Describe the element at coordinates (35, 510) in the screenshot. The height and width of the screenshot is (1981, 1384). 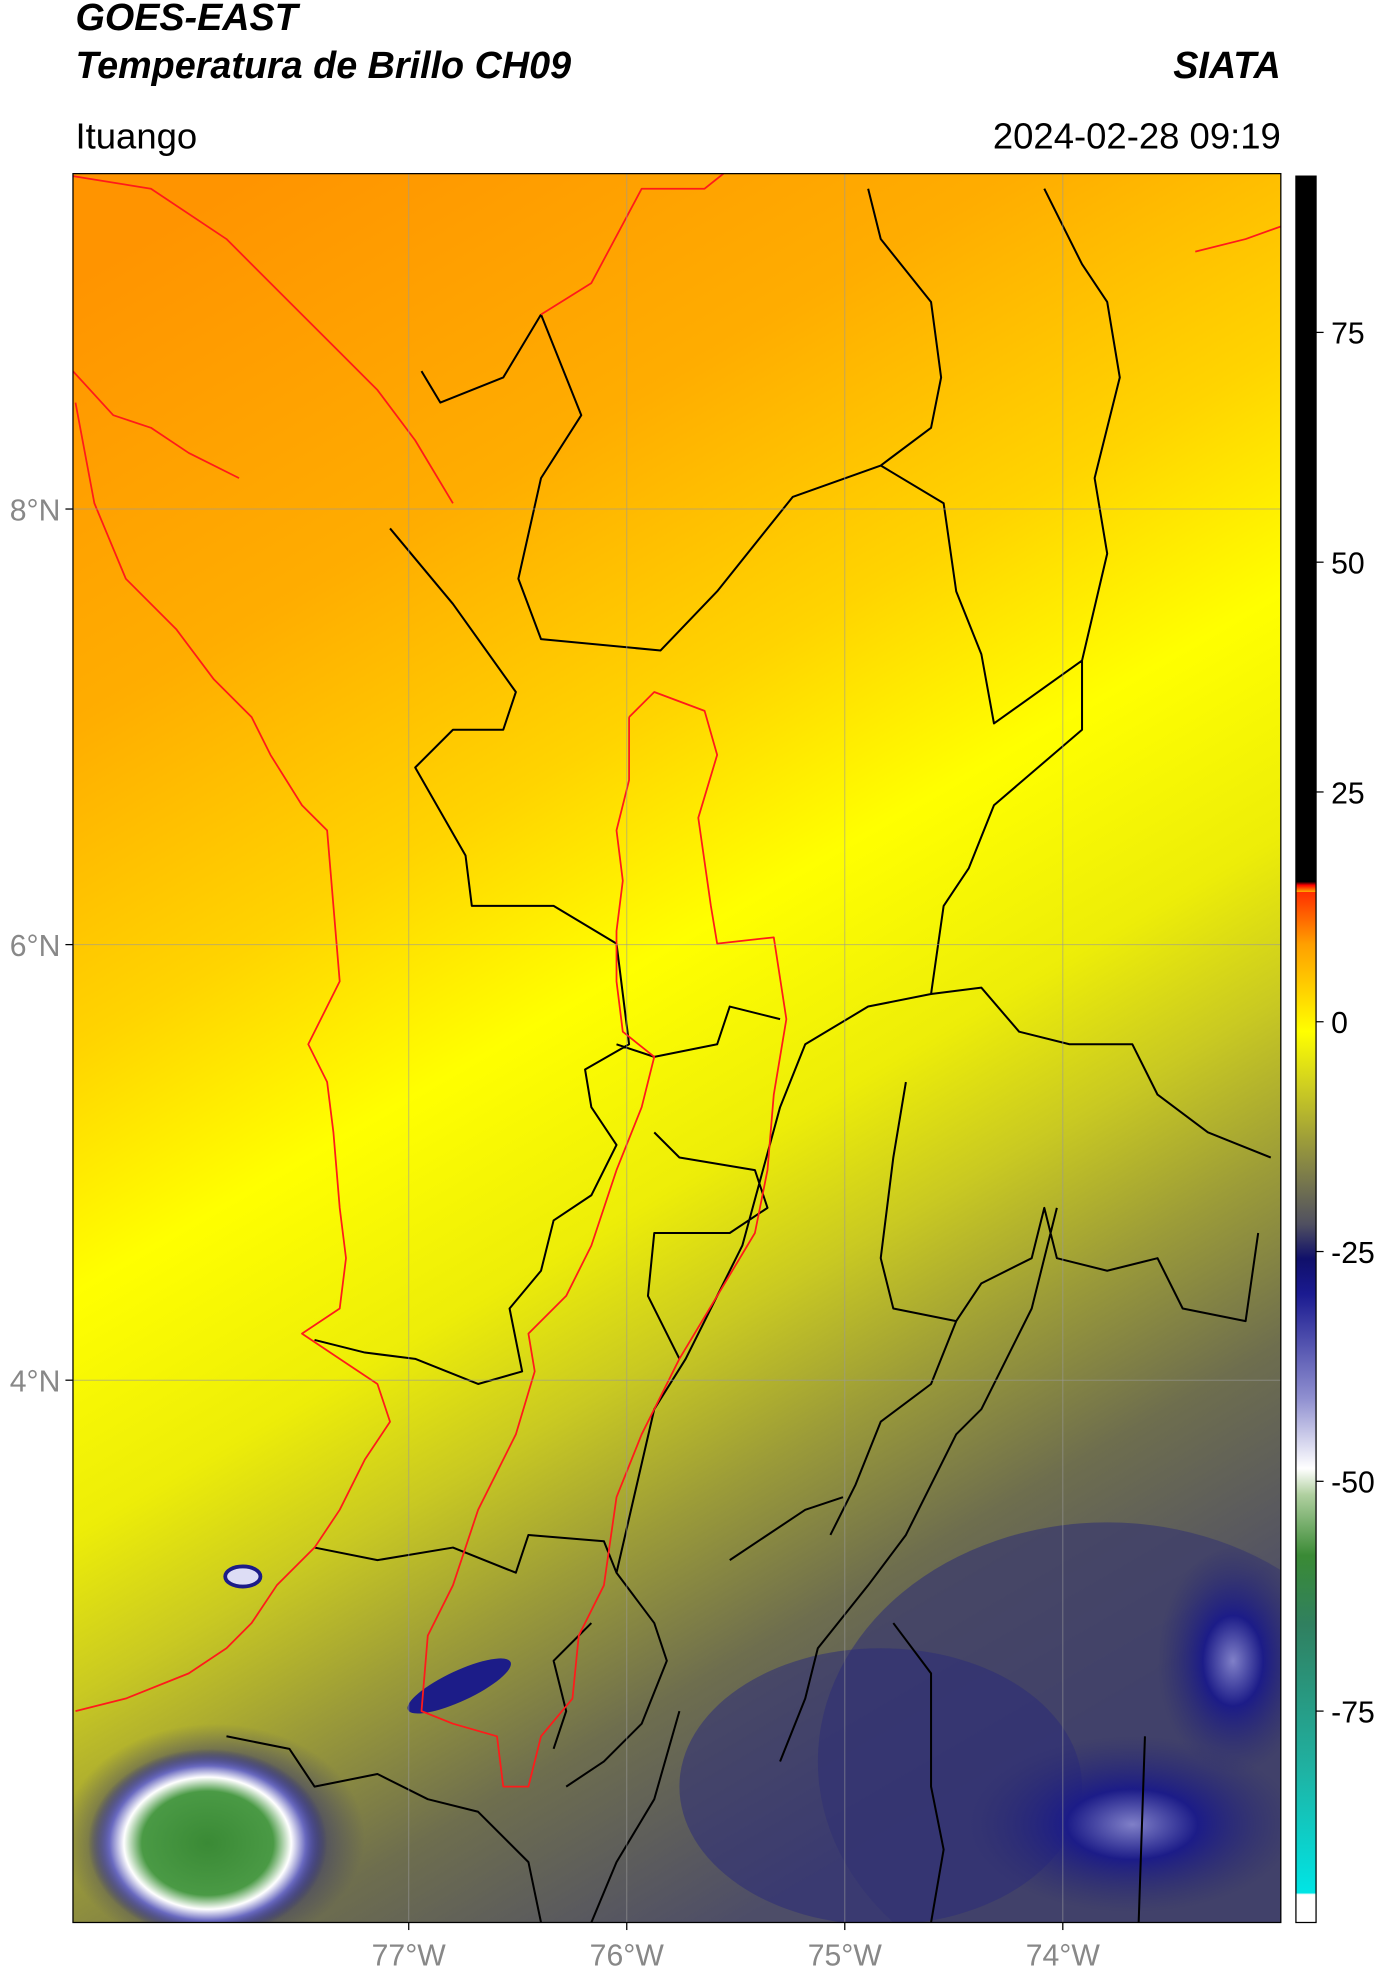
I see `y-tick-label: 8°N` at that location.